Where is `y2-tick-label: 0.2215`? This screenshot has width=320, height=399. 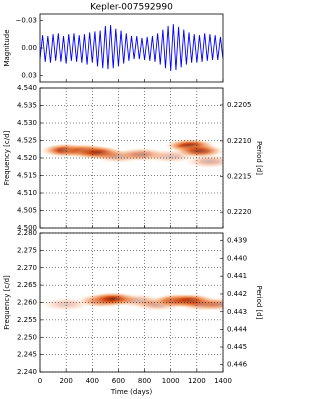
y2-tick-label: 0.2215 is located at coordinates (239, 177).